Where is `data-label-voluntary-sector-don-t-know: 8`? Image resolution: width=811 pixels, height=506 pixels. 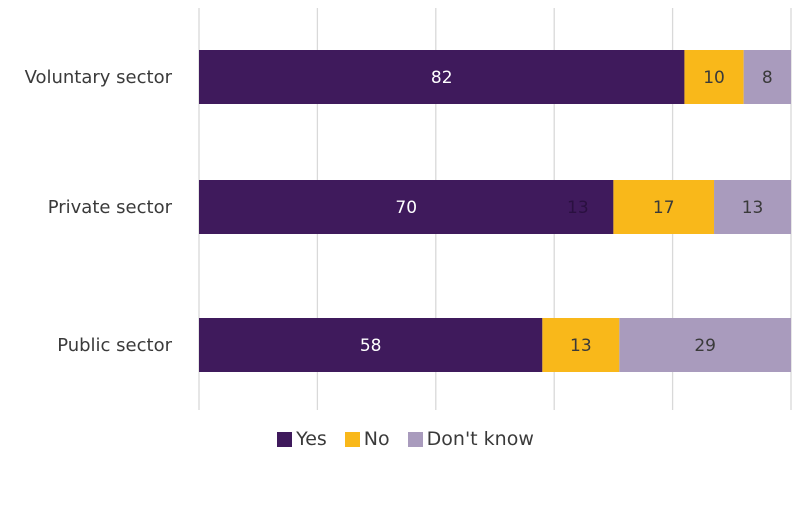 data-label-voluntary-sector-don-t-know: 8 is located at coordinates (767, 78).